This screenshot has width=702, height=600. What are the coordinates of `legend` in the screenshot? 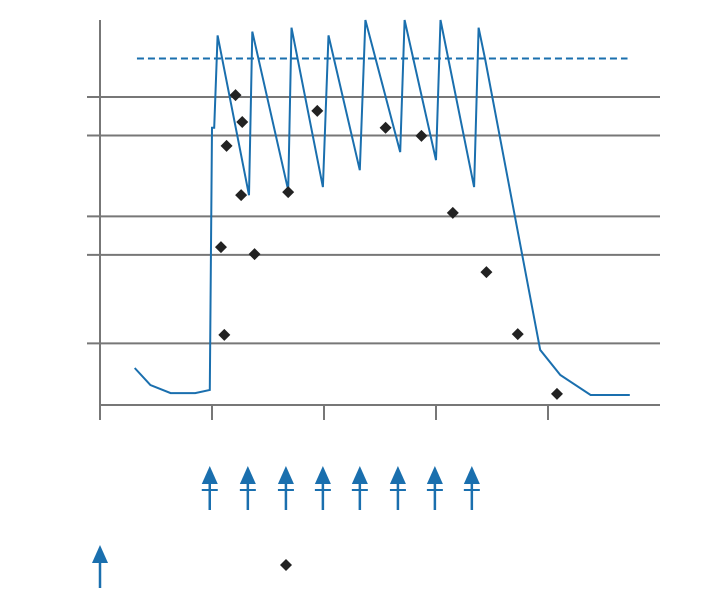 It's located at (192, 566).